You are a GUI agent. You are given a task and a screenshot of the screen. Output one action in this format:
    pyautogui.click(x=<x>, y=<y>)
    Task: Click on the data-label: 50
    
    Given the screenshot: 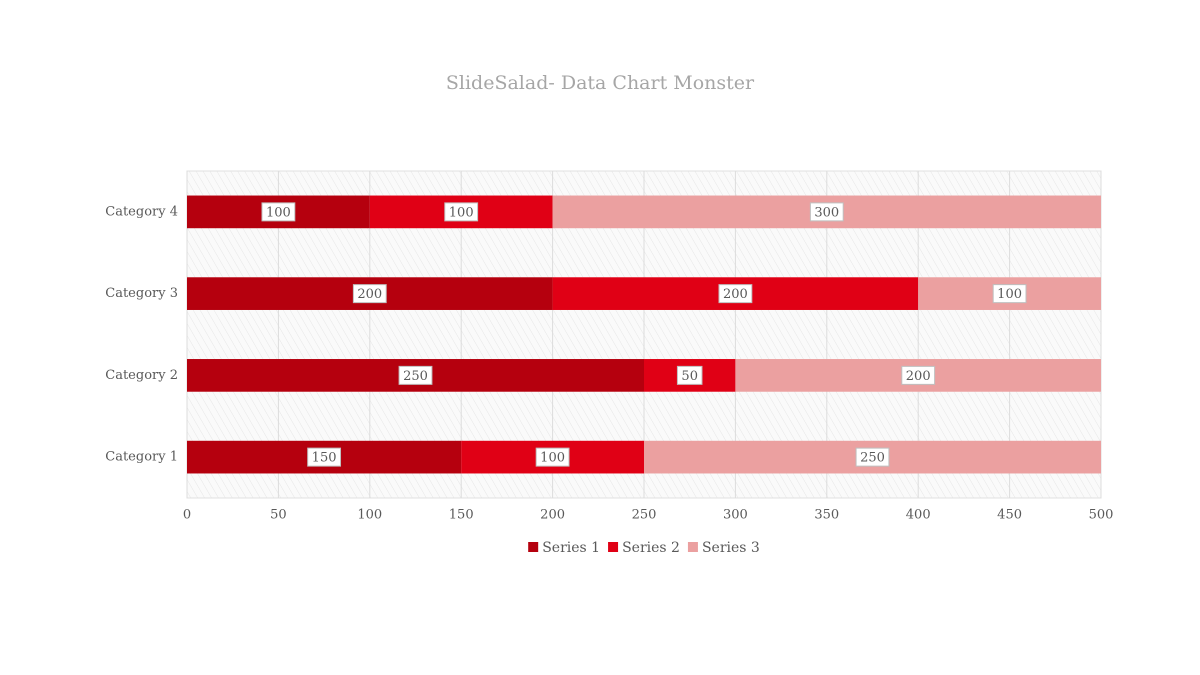 What is the action you would take?
    pyautogui.click(x=689, y=376)
    